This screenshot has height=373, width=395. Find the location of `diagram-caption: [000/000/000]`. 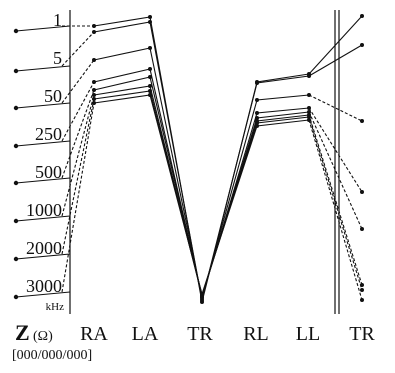

diagram-caption: [000/000/000] is located at coordinates (52, 355).